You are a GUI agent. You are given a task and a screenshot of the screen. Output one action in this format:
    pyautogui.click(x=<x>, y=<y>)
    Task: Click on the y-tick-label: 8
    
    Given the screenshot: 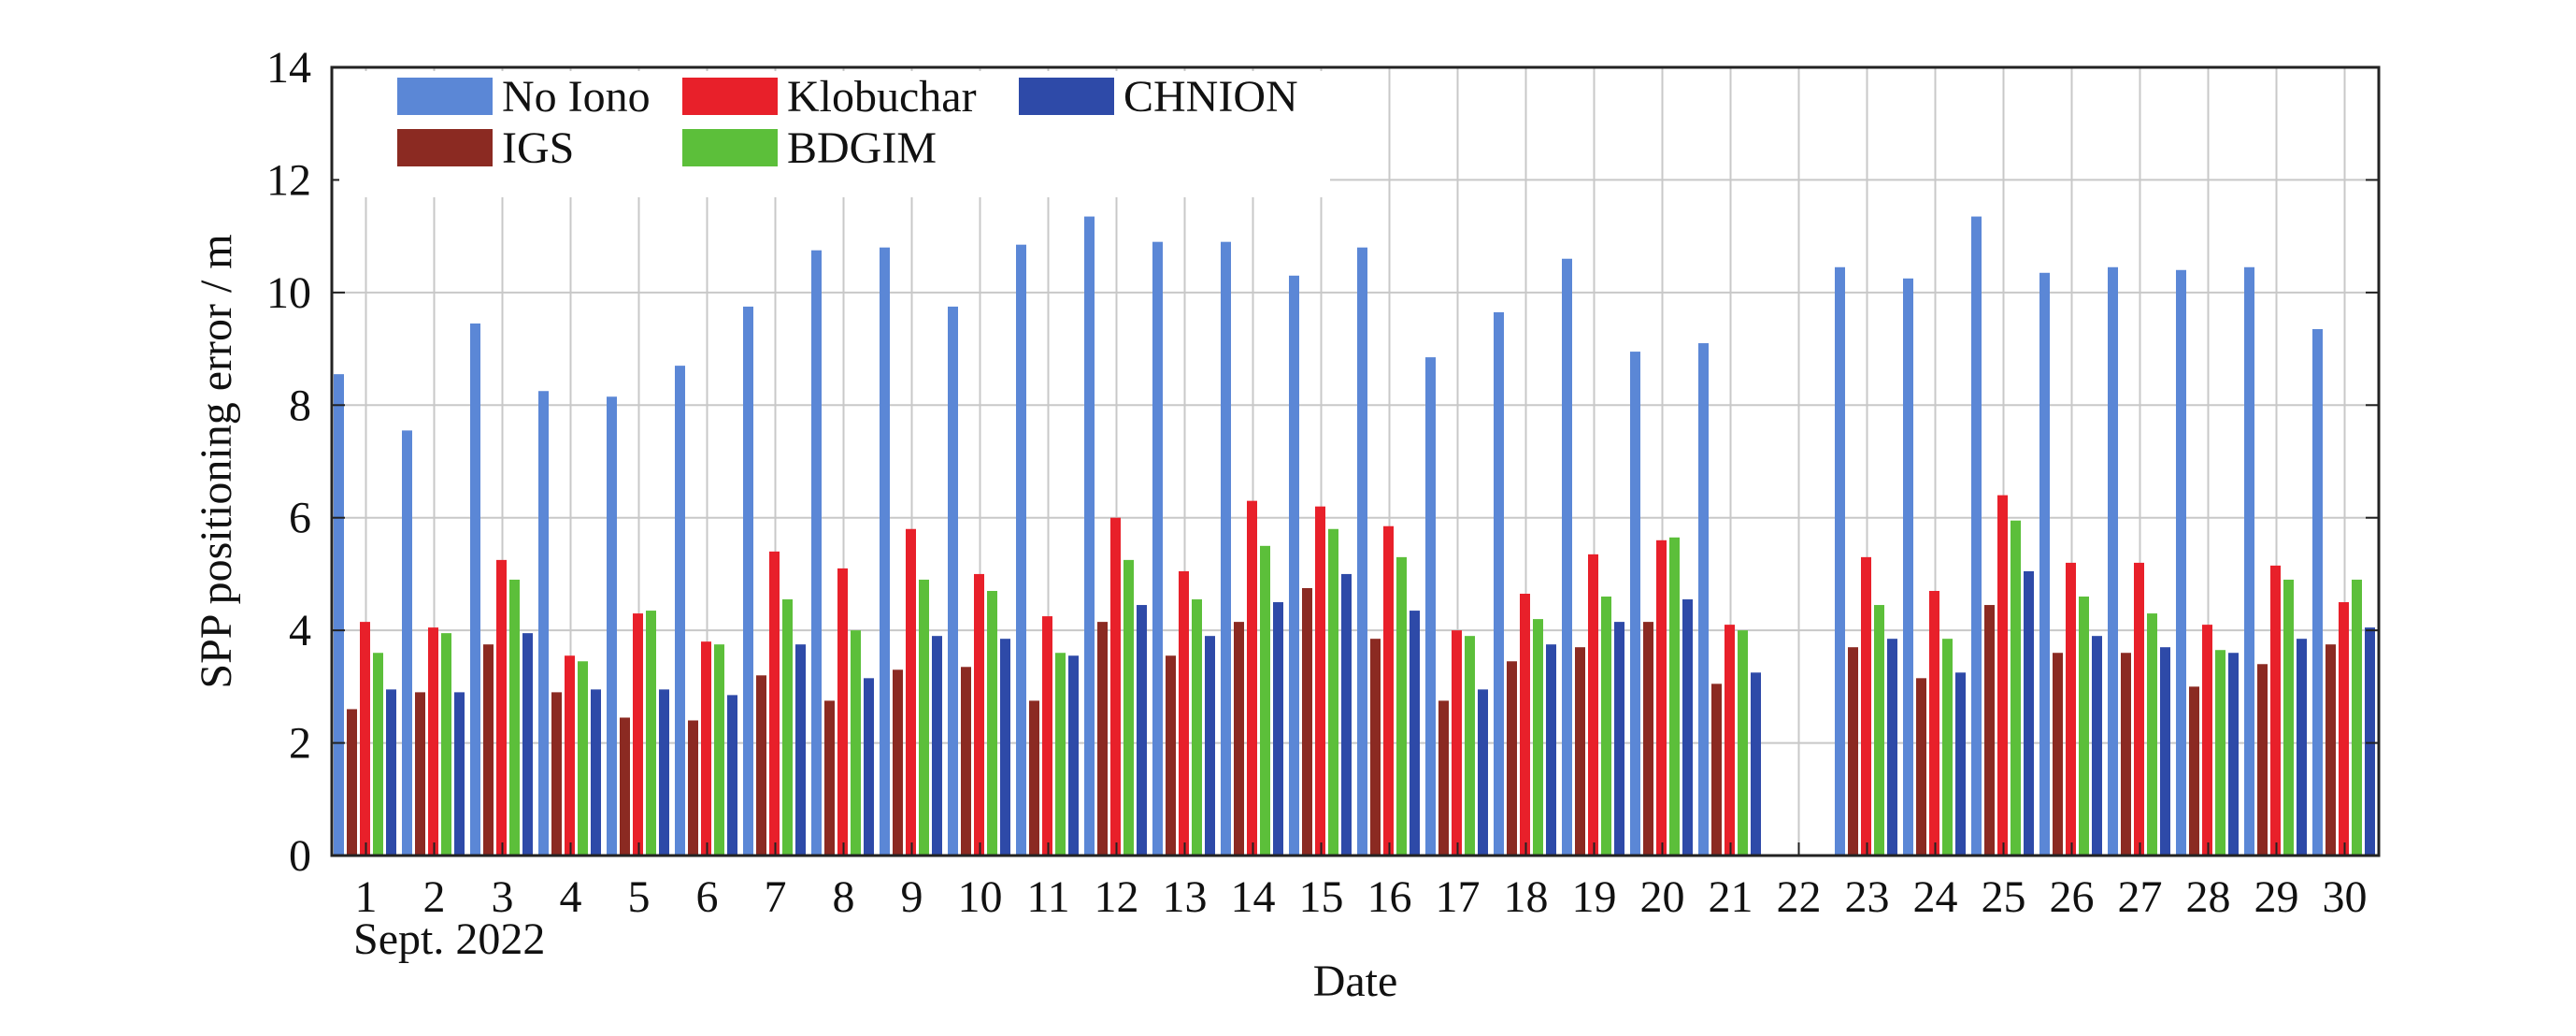 What is the action you would take?
    pyautogui.click(x=300, y=405)
    